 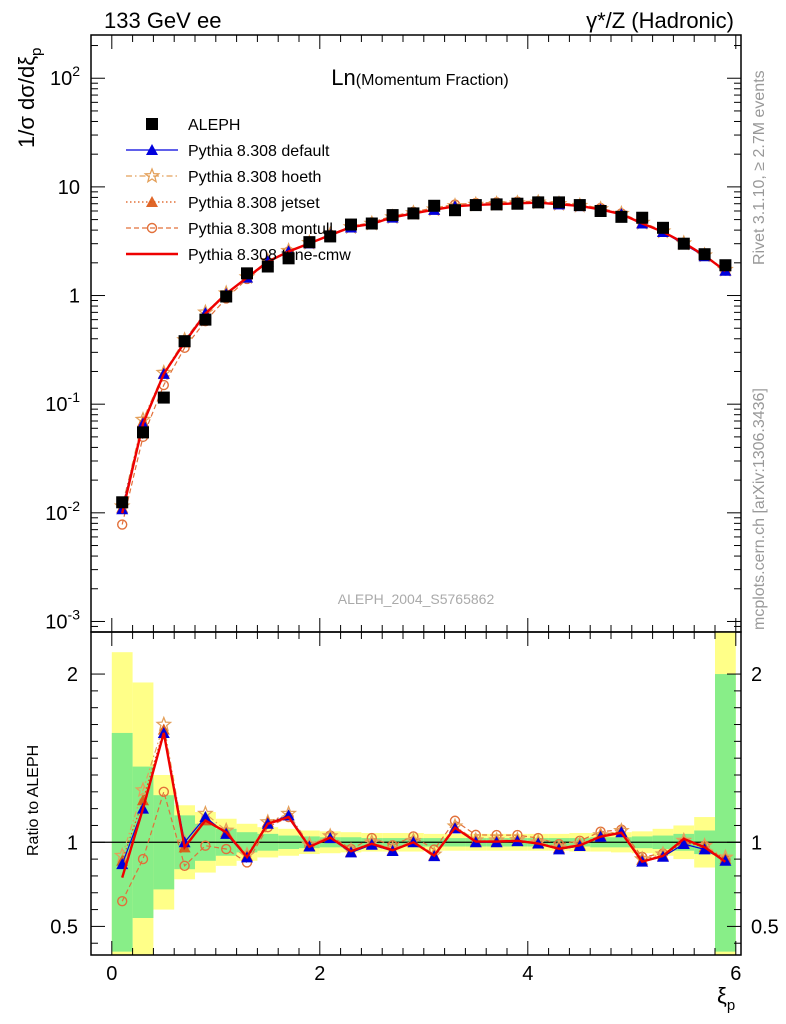 I want to click on x-tick-label: 4, so click(x=527, y=974).